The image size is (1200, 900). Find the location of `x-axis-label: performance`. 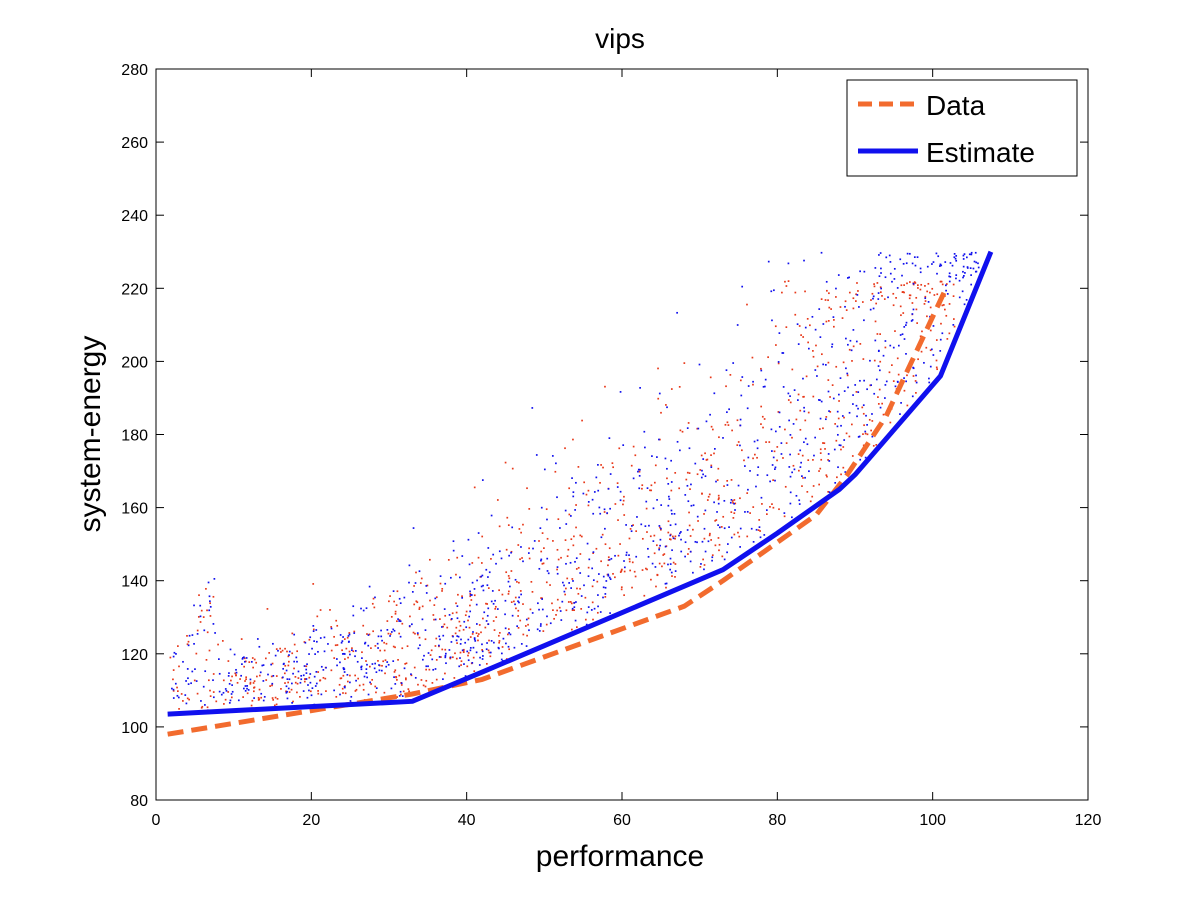

x-axis-label: performance is located at coordinates (620, 856).